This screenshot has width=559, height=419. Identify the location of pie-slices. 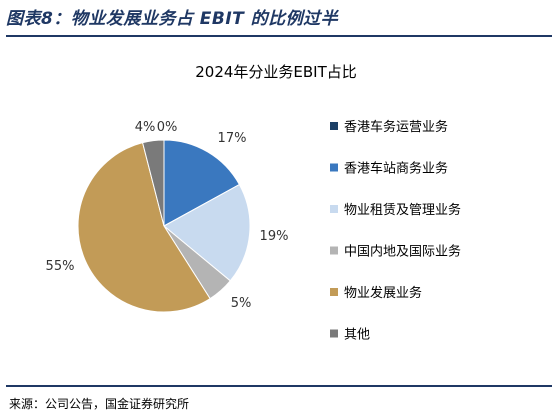
(164, 226).